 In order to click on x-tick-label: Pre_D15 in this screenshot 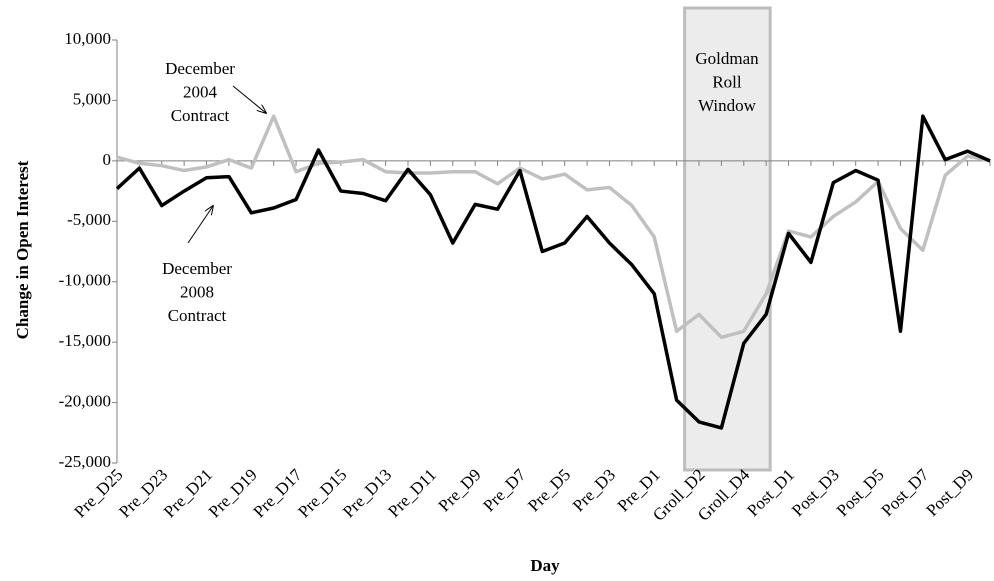, I will do `click(322, 493)`.